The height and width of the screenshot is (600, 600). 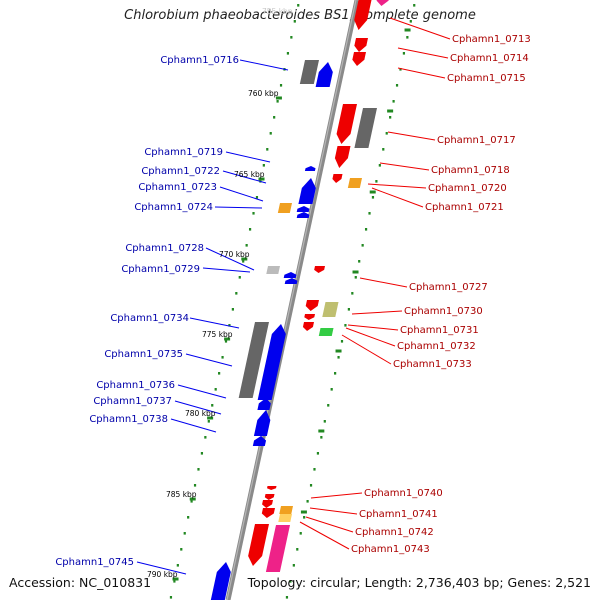 What do you see at coordinates (491, 39) in the screenshot?
I see `gene-label: Cphamn1_0713` at bounding box center [491, 39].